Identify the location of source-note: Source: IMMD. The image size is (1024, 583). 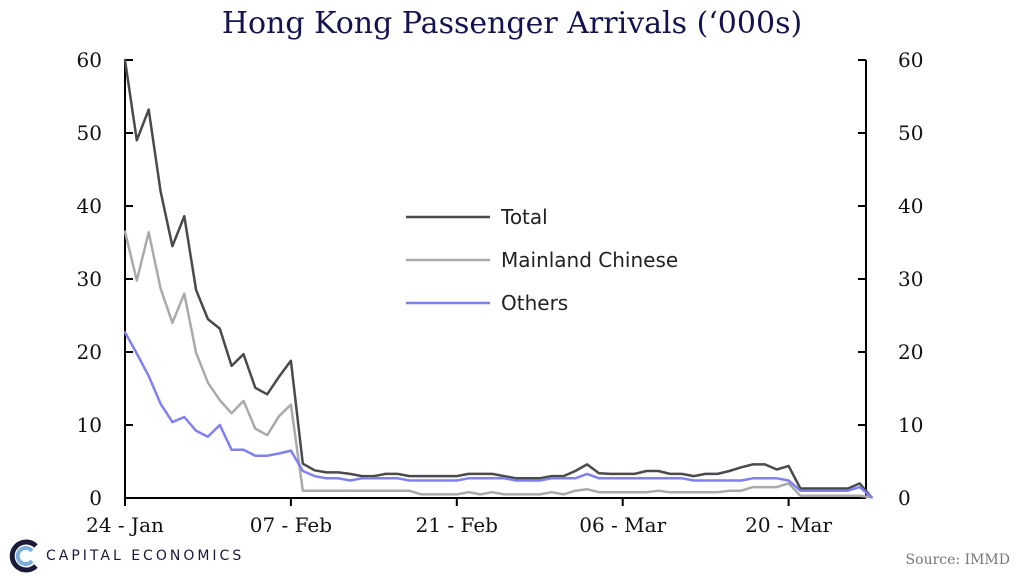
(957, 560).